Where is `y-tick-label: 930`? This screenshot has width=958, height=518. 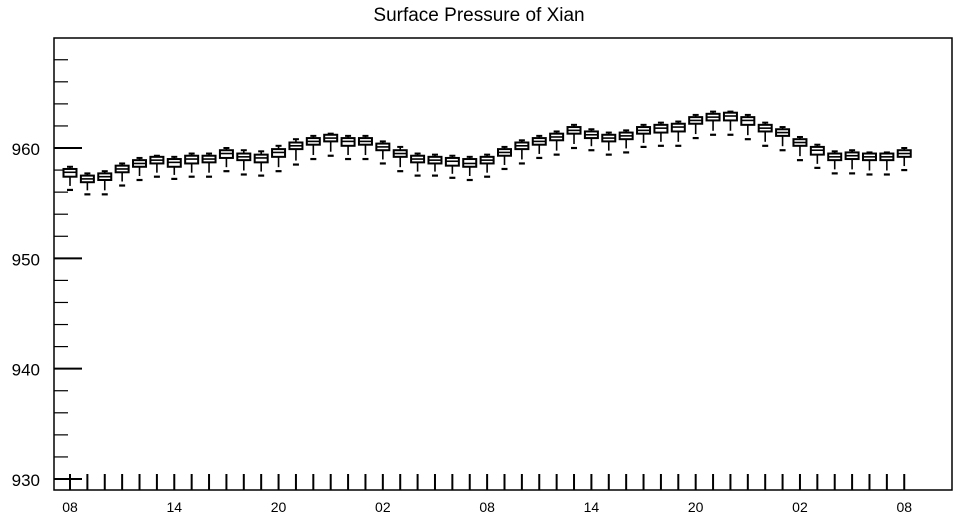
y-tick-label: 930 is located at coordinates (26, 480).